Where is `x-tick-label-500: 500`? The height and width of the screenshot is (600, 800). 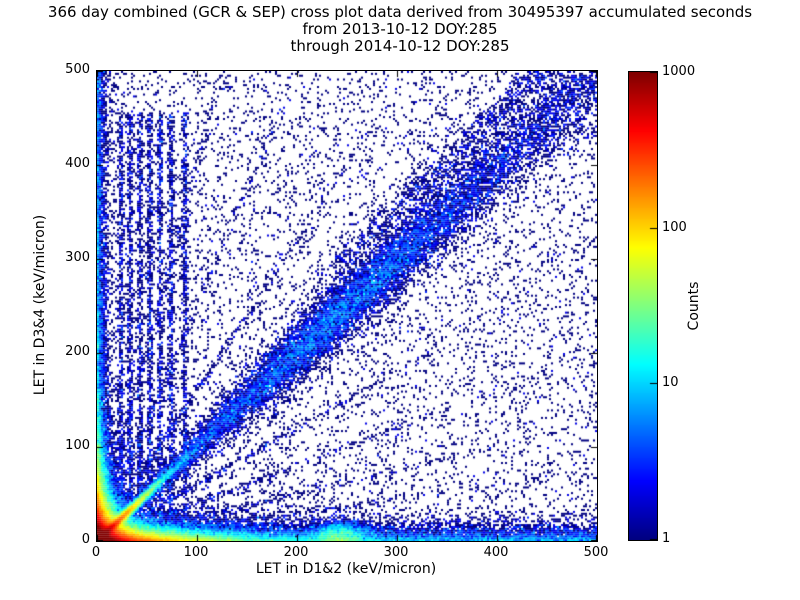
x-tick-label-500: 500 is located at coordinates (596, 552).